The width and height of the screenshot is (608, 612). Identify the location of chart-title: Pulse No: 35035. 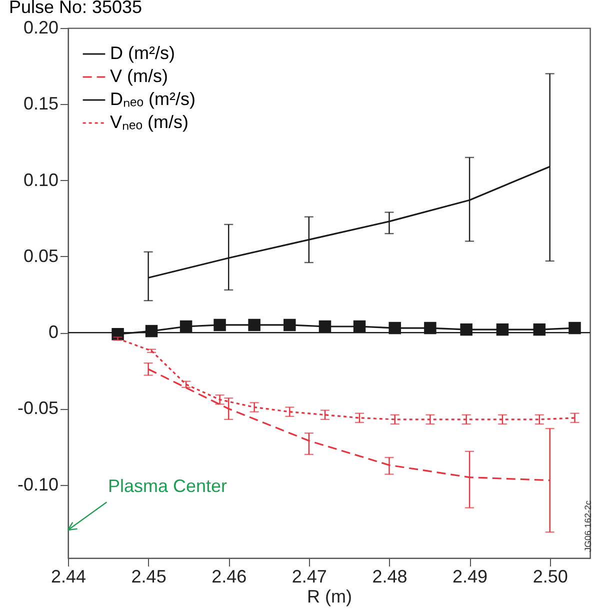
(75, 8).